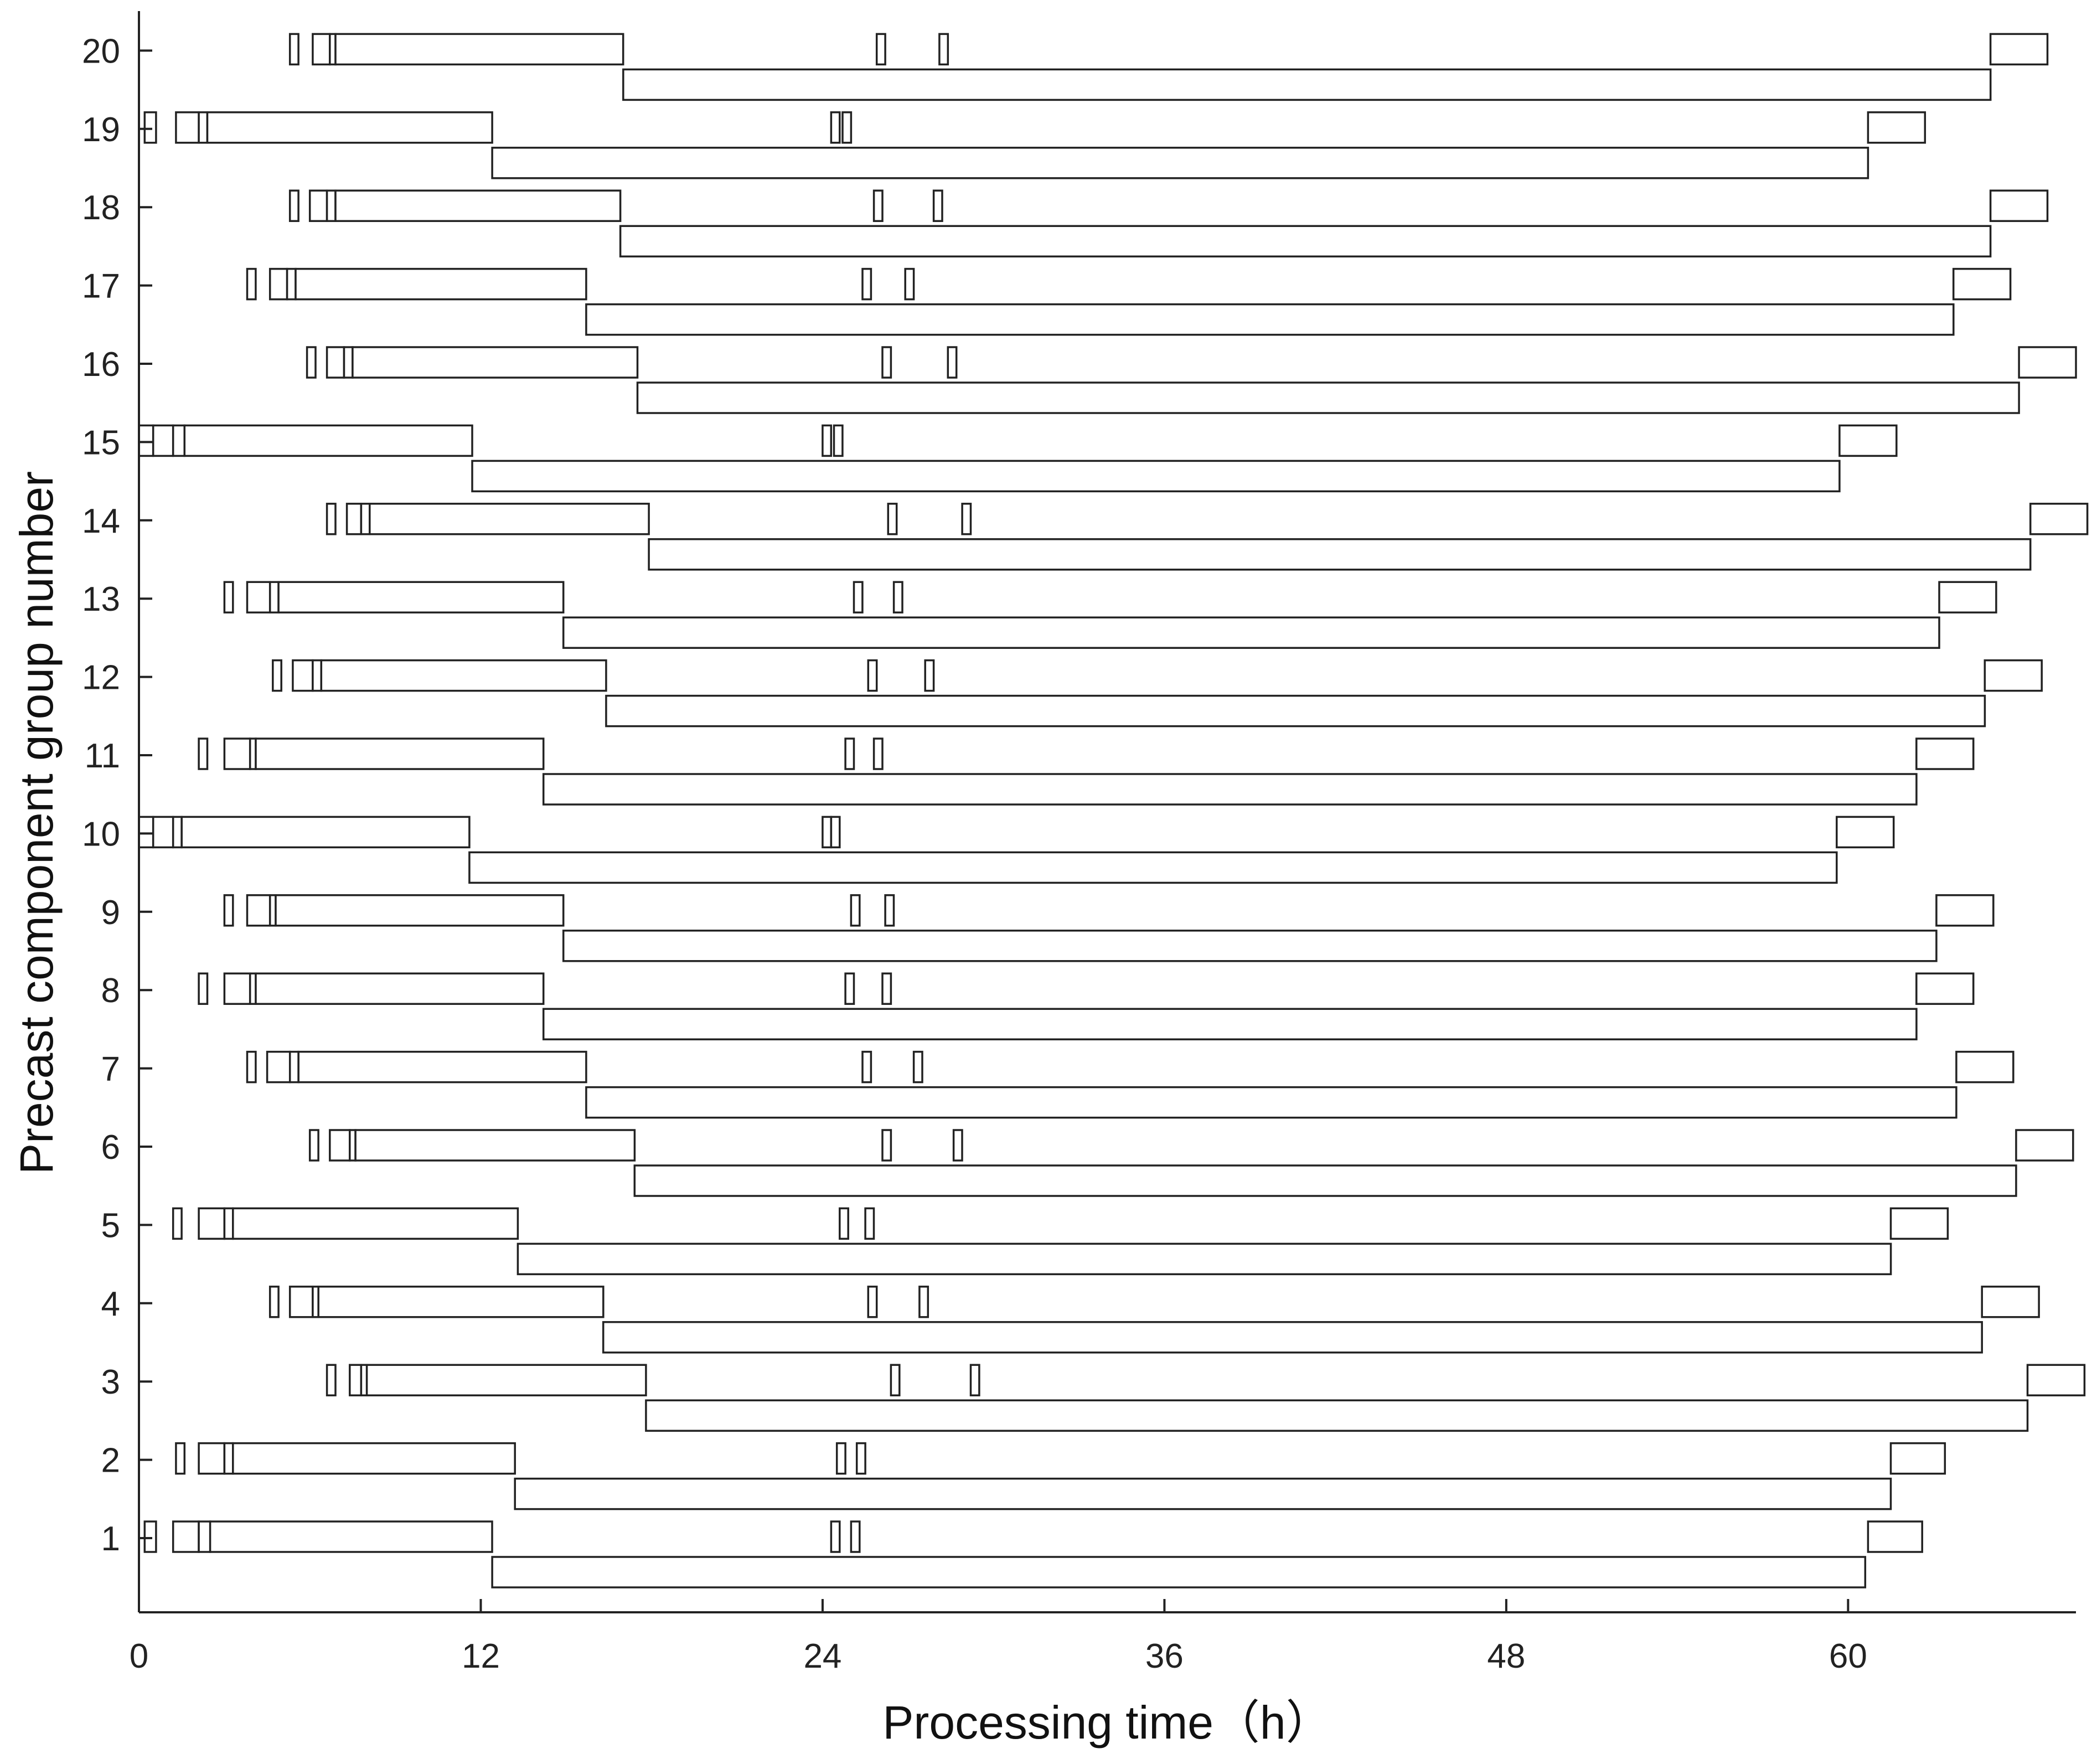 The image size is (2097, 1764). Describe the element at coordinates (1250, 946) in the screenshot. I see `task-bar-group-9-lower` at that location.